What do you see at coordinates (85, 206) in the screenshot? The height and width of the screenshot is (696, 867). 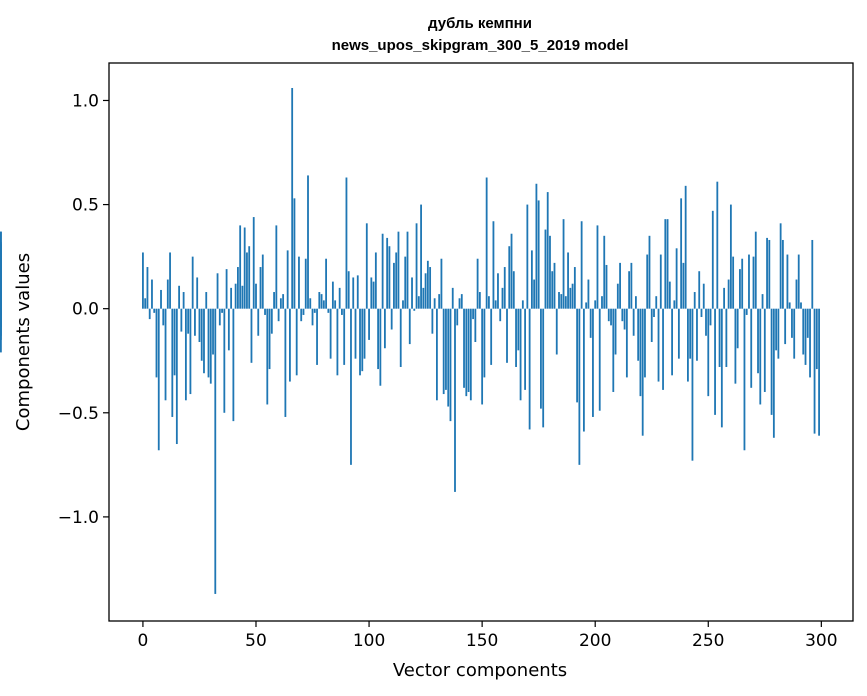 I see `y-tick-label: 0.5` at bounding box center [85, 206].